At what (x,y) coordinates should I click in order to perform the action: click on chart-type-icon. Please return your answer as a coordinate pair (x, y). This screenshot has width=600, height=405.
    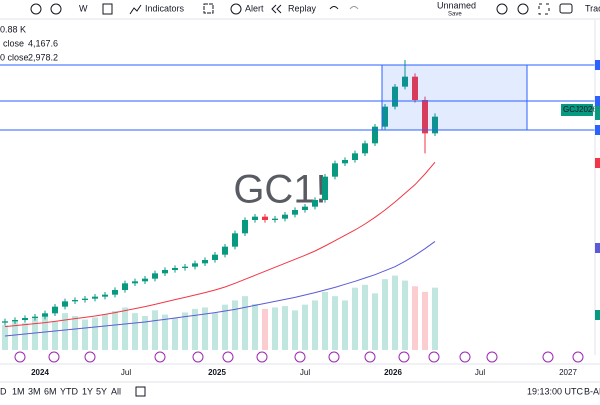
    Looking at the image, I should click on (107, 9).